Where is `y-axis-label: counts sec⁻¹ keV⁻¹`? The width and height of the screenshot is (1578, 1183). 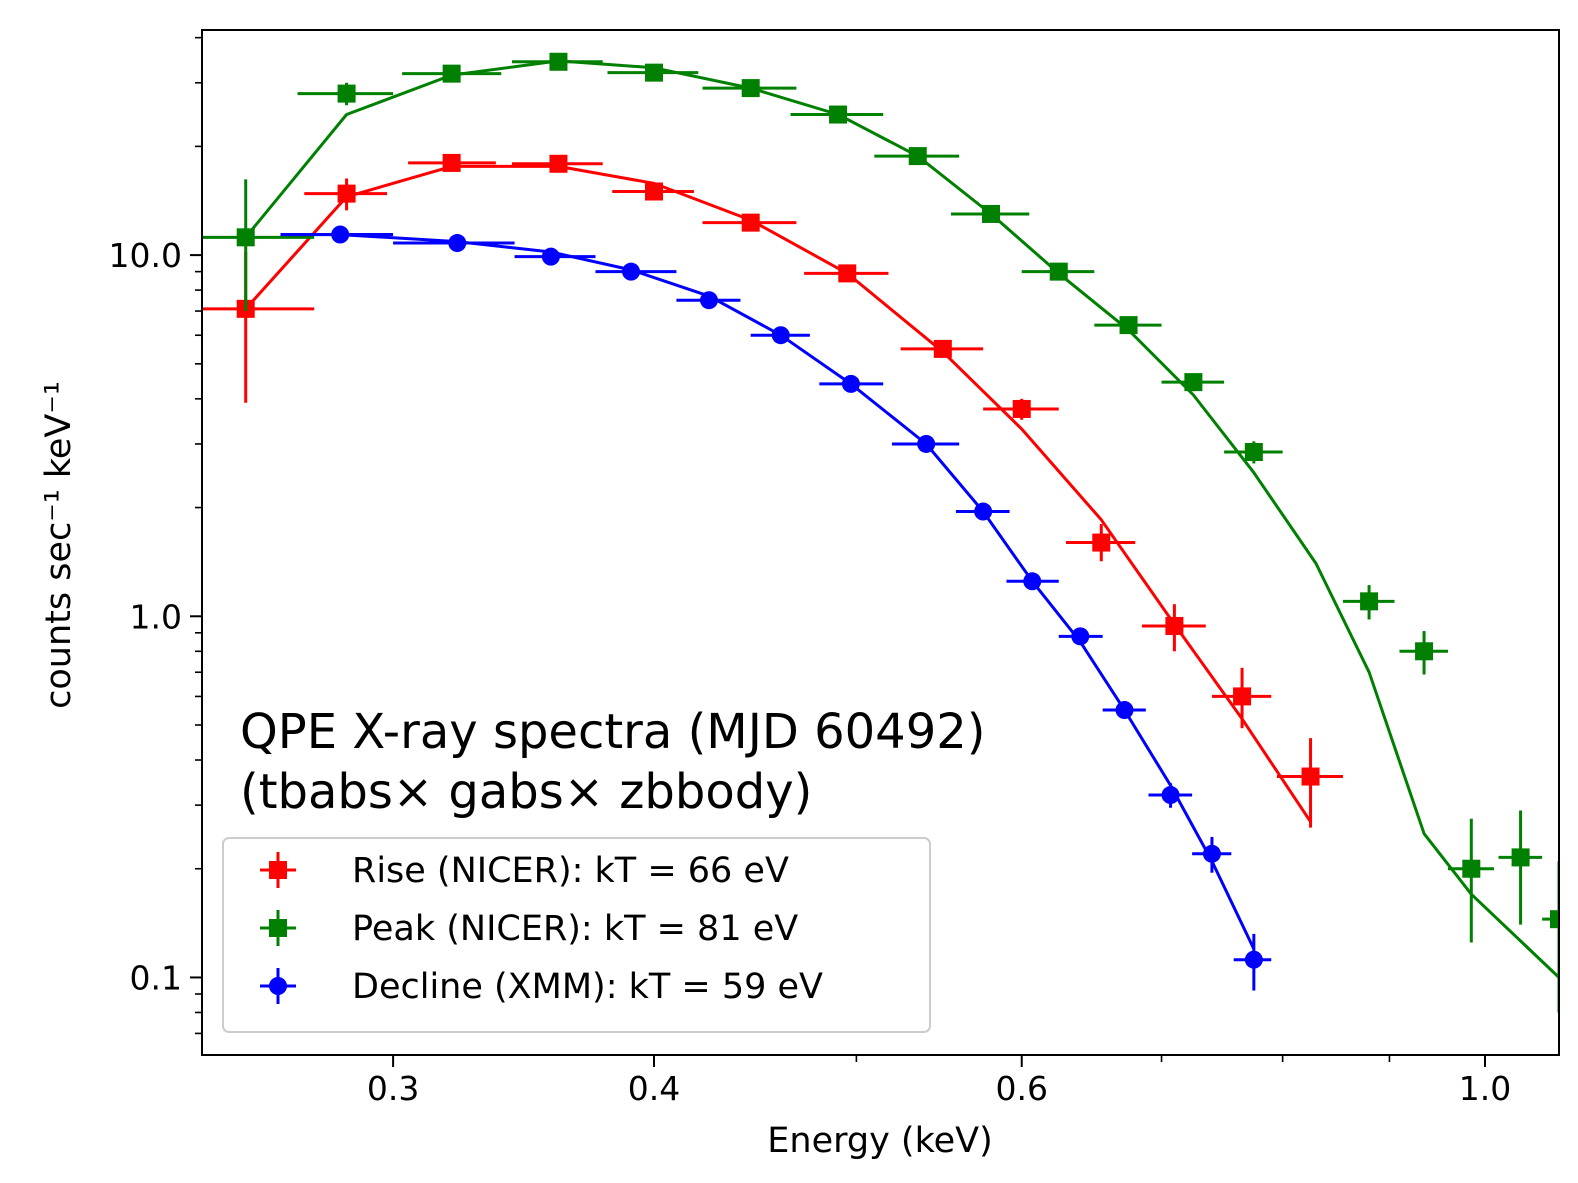
y-axis-label: counts sec⁻¹ keV⁻¹ is located at coordinates (59, 545).